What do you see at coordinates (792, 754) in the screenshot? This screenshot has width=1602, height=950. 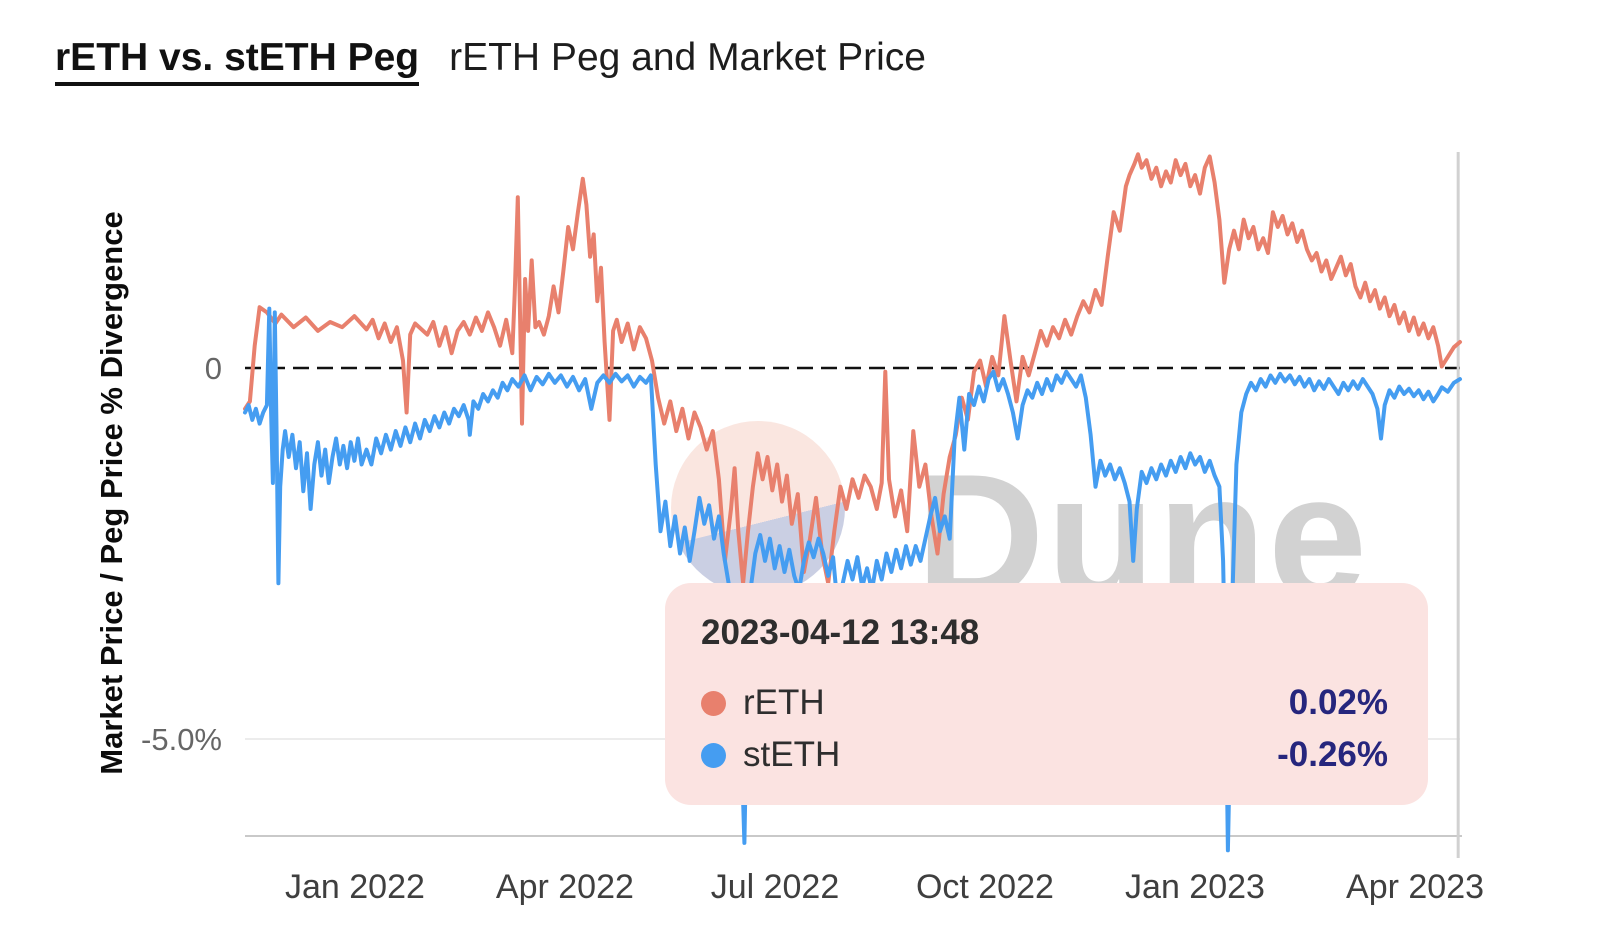 I see `tooltip-steth-label: stETH` at bounding box center [792, 754].